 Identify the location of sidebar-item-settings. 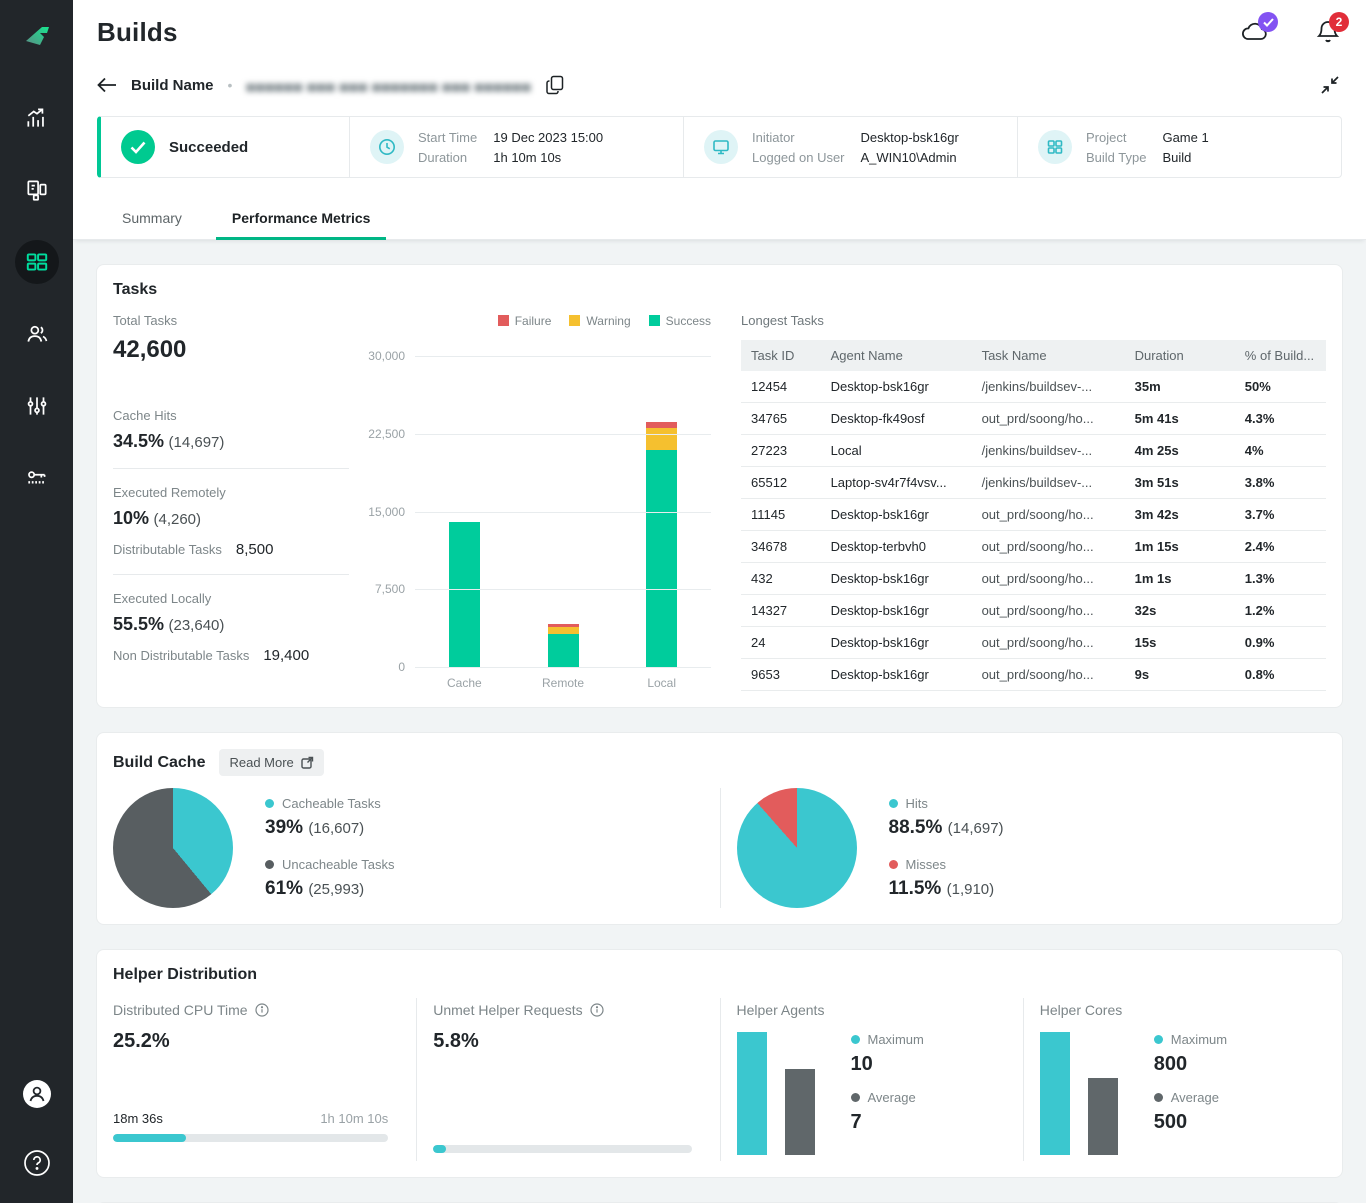
(37, 406).